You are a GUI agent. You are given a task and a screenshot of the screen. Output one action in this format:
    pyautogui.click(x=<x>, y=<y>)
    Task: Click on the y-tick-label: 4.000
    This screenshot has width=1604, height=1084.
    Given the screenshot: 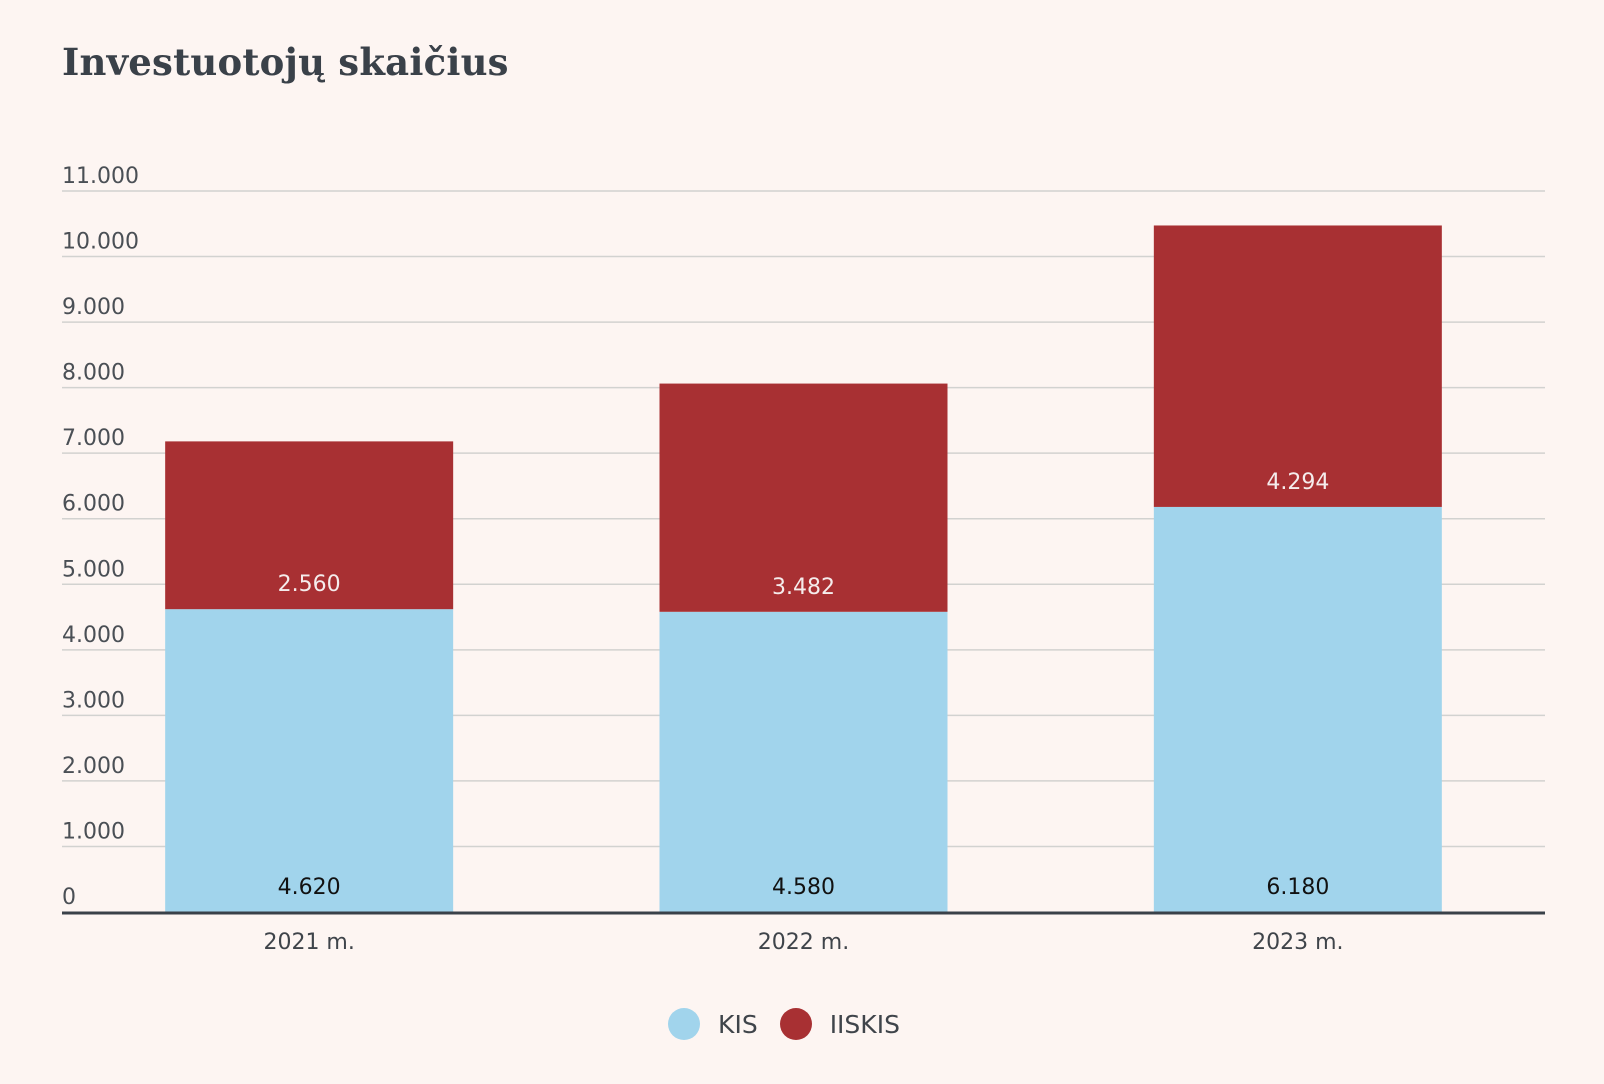 What is the action you would take?
    pyautogui.click(x=93, y=635)
    